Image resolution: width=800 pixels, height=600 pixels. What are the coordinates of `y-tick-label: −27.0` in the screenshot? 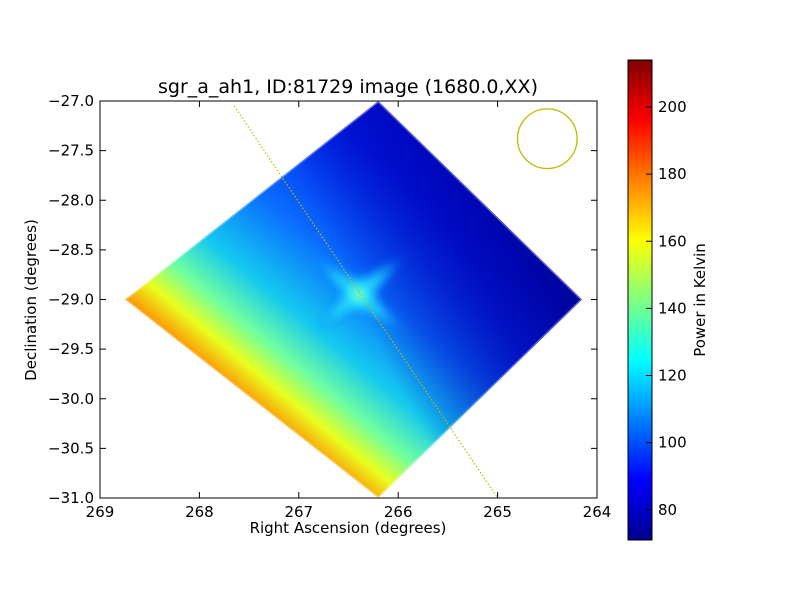 It's located at (71, 101).